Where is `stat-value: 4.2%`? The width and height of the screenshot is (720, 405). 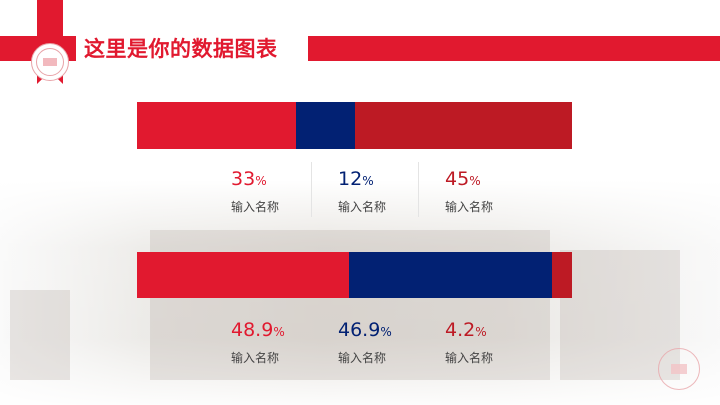 stat-value: 4.2% is located at coordinates (490, 331).